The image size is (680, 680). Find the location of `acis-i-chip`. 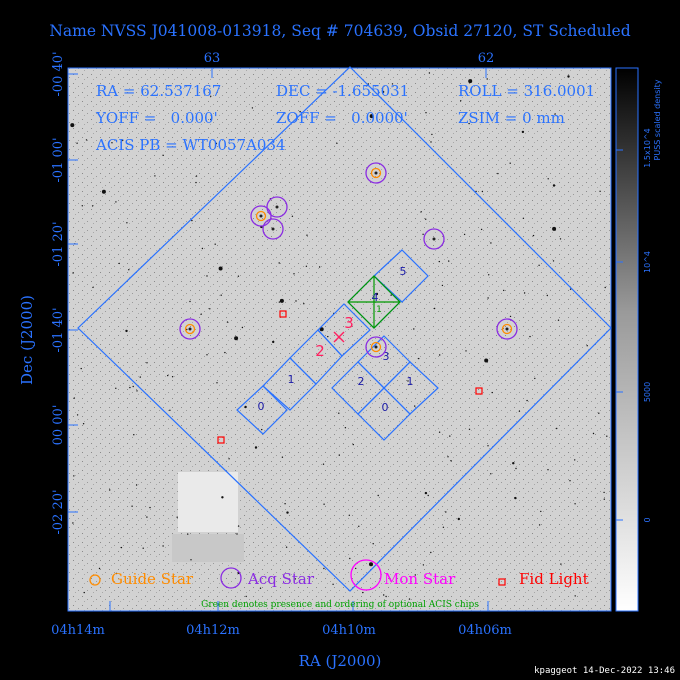

acis-i-chip is located at coordinates (384, 414).